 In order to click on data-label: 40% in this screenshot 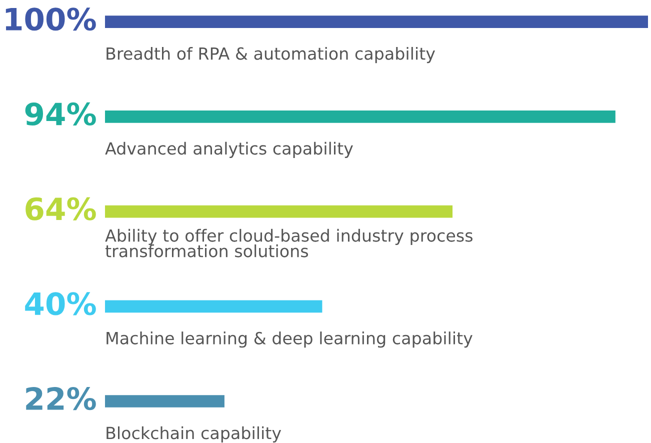, I will do `click(60, 304)`.